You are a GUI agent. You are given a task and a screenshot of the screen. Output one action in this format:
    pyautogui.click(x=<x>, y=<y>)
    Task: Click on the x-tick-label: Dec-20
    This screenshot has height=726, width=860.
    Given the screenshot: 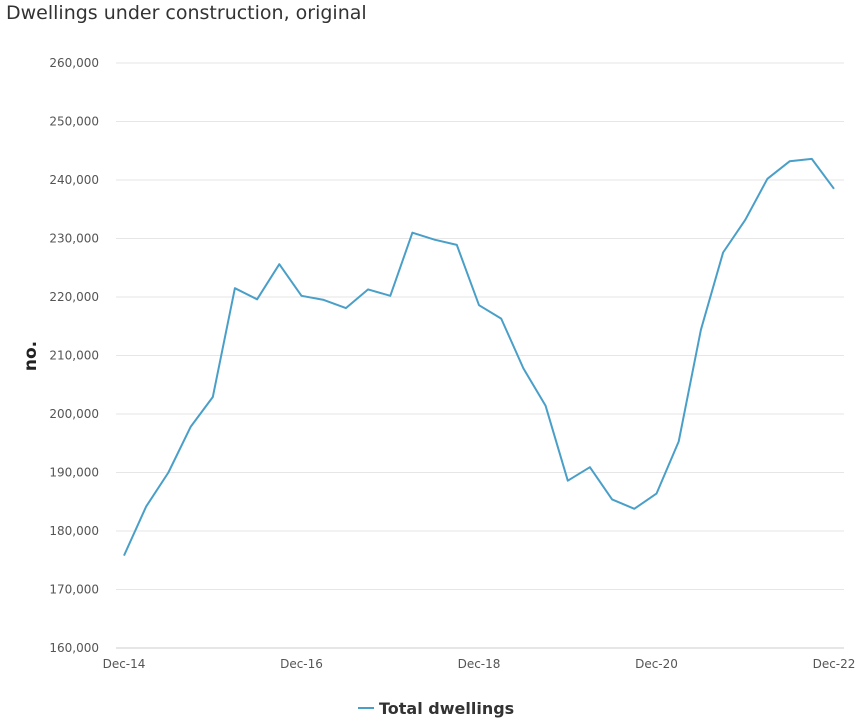 What is the action you would take?
    pyautogui.click(x=656, y=664)
    